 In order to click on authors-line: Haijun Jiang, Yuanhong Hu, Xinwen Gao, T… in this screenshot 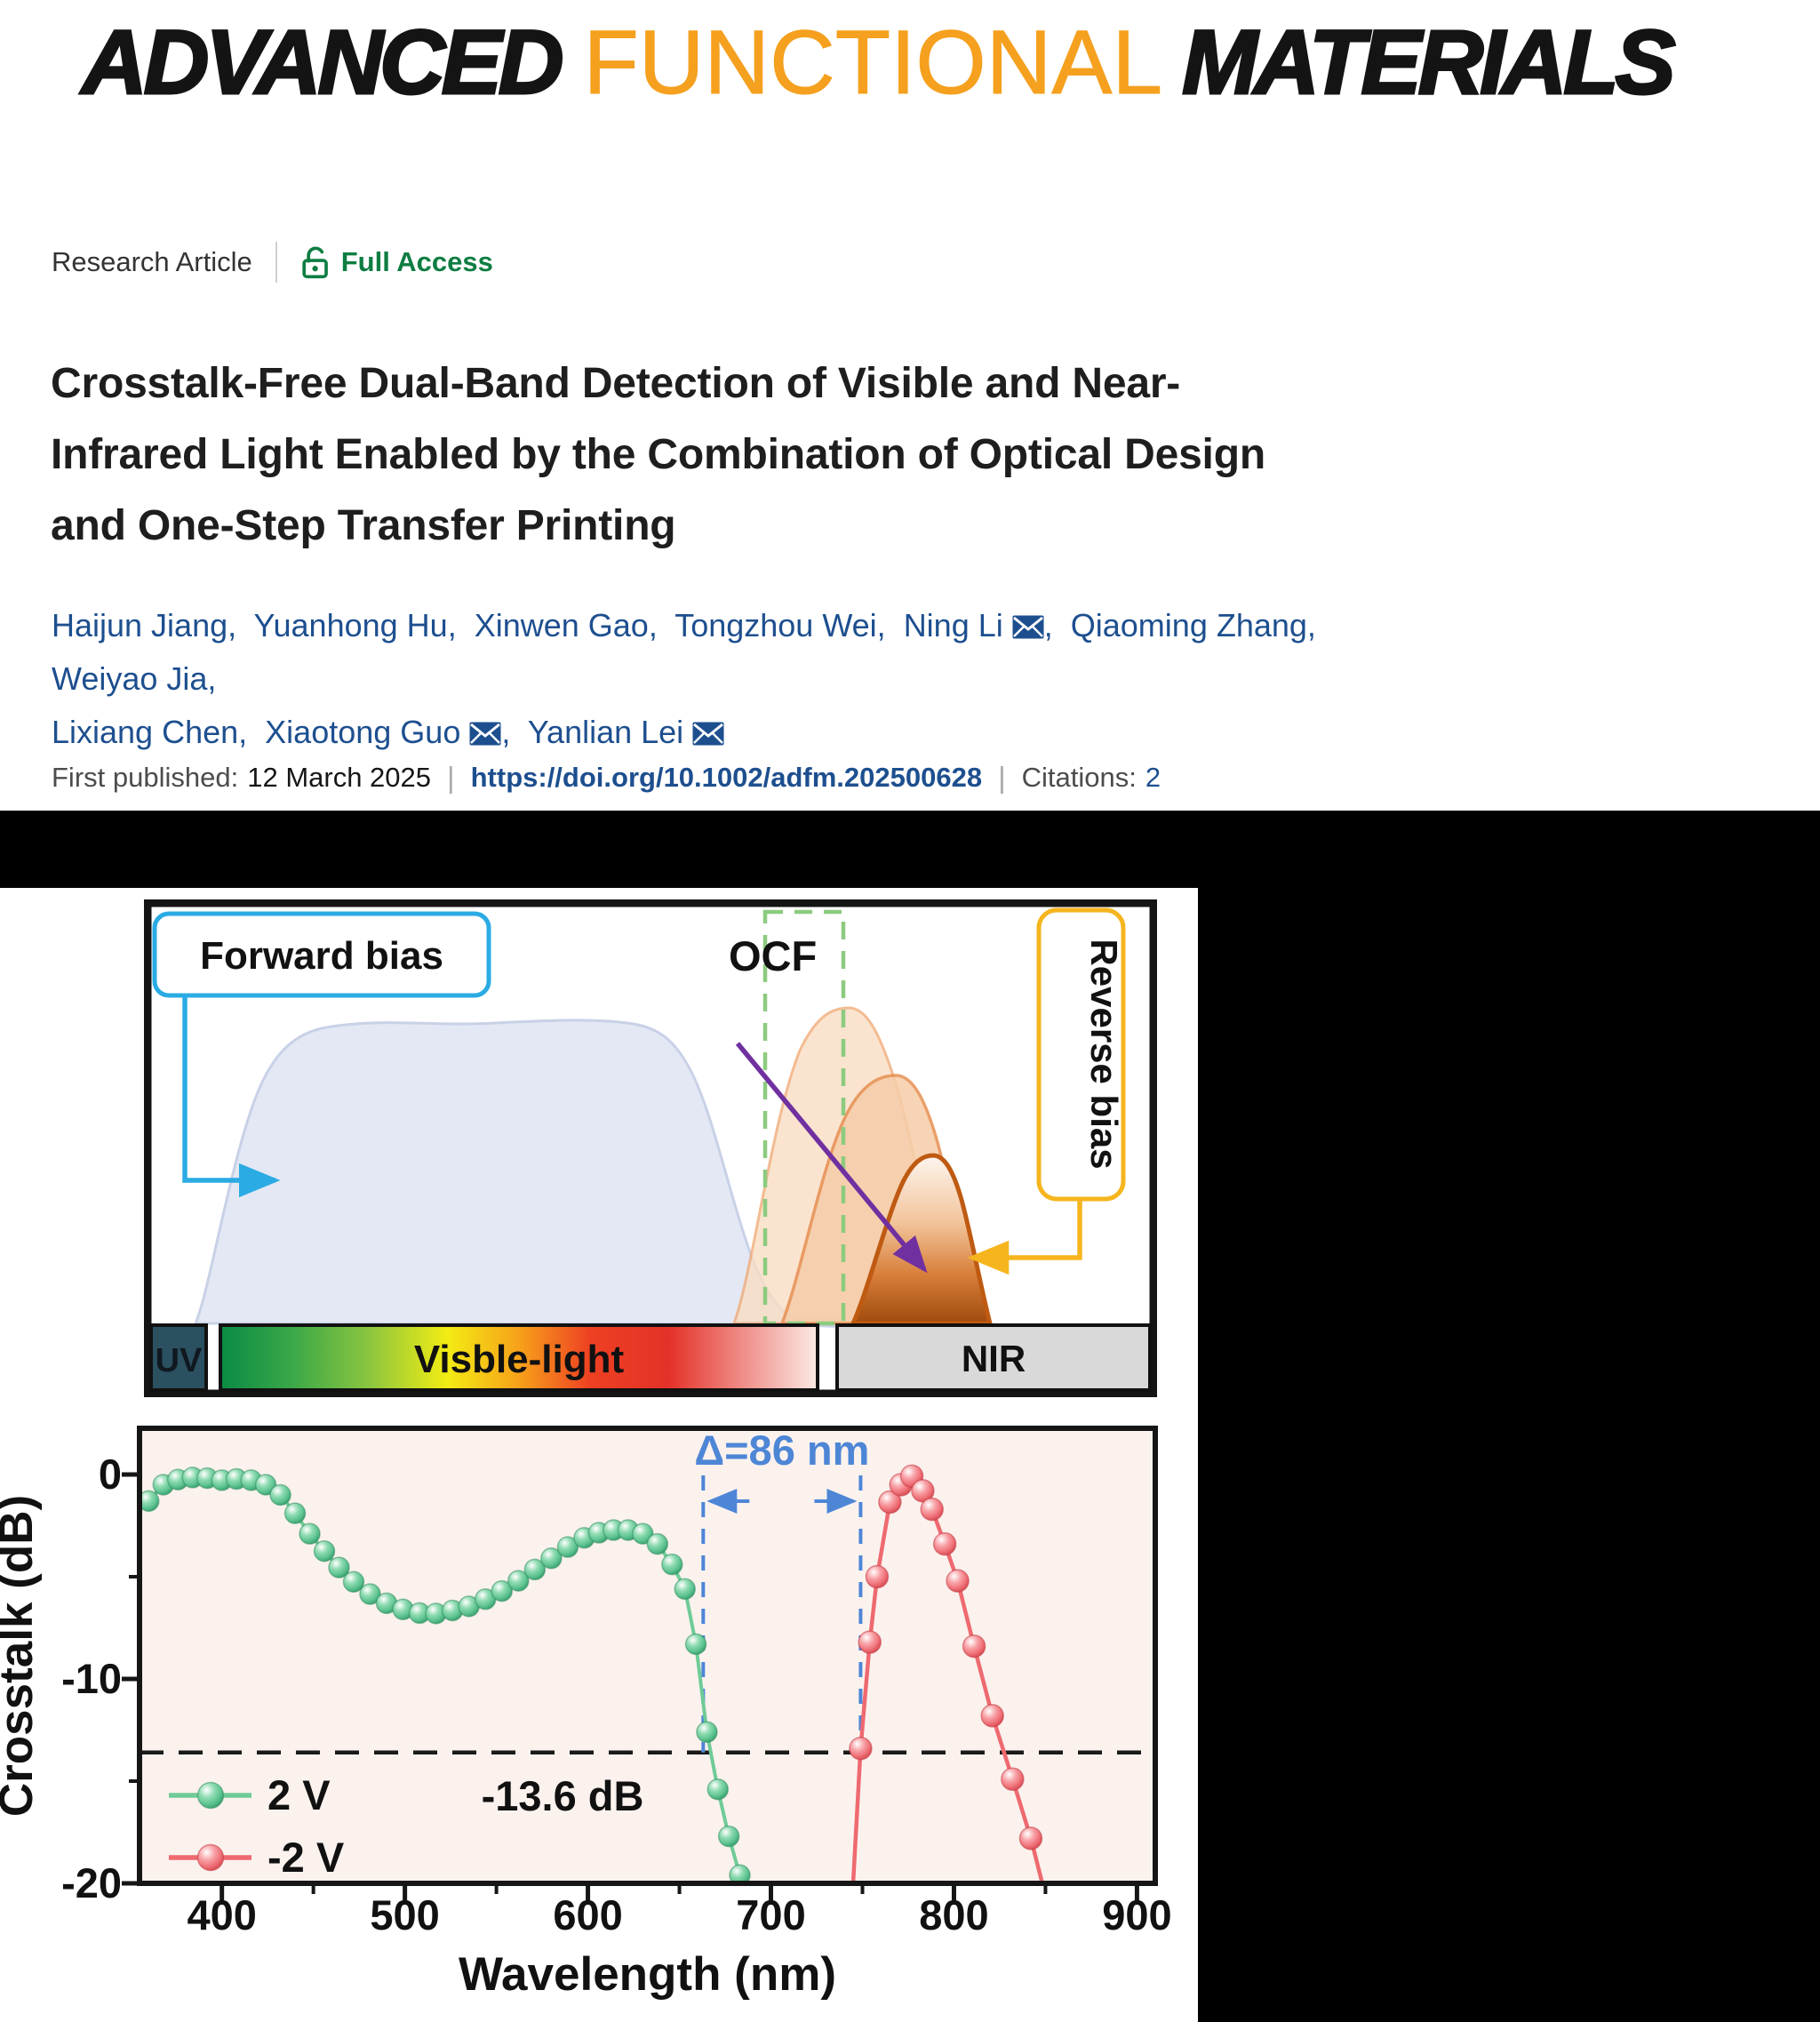, I will do `click(718, 679)`.